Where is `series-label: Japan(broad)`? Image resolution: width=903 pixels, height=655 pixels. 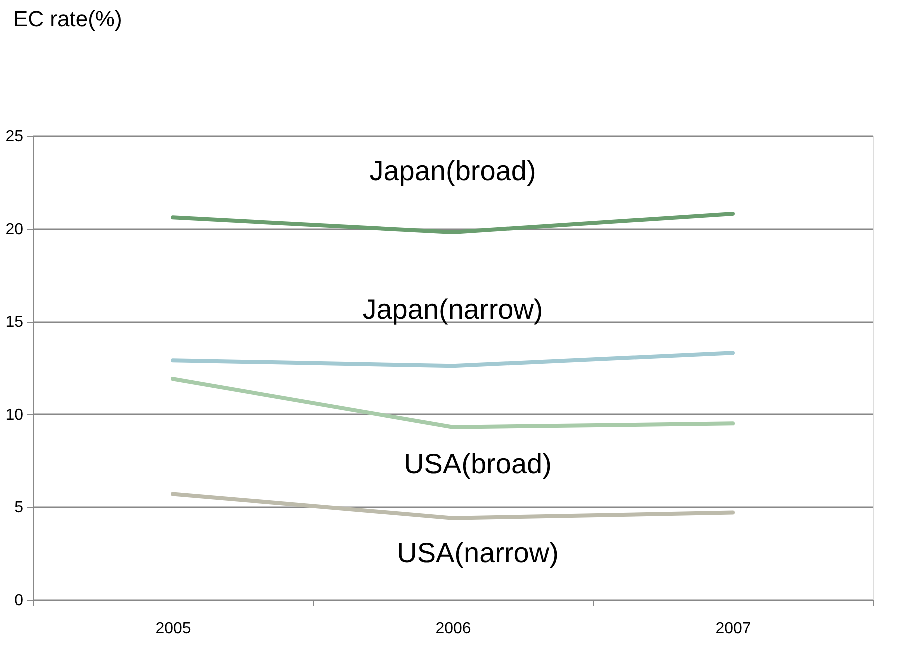
series-label: Japan(broad) is located at coordinates (453, 171).